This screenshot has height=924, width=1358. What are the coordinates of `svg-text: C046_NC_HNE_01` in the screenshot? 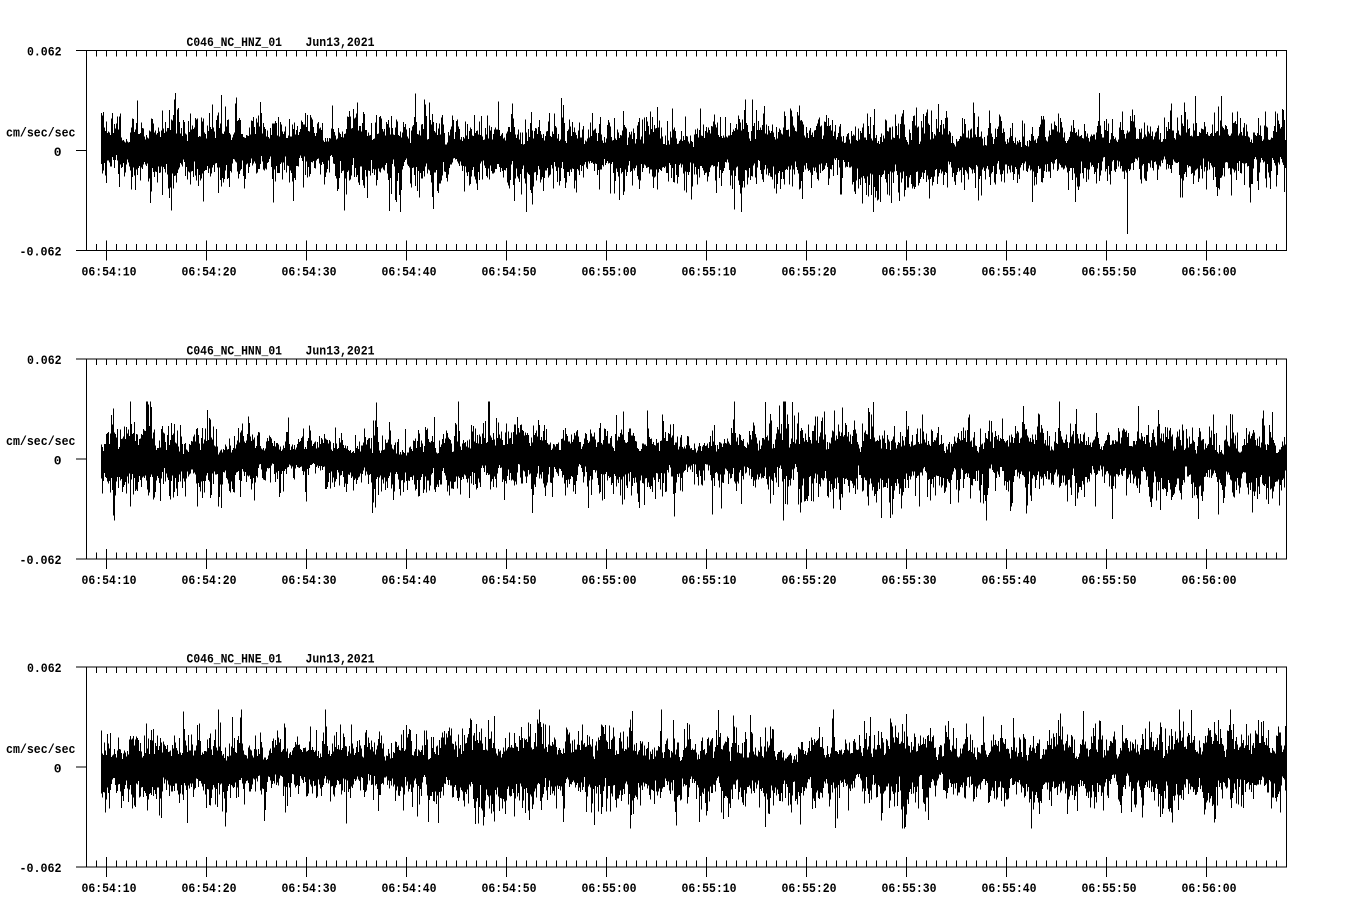 It's located at (235, 659).